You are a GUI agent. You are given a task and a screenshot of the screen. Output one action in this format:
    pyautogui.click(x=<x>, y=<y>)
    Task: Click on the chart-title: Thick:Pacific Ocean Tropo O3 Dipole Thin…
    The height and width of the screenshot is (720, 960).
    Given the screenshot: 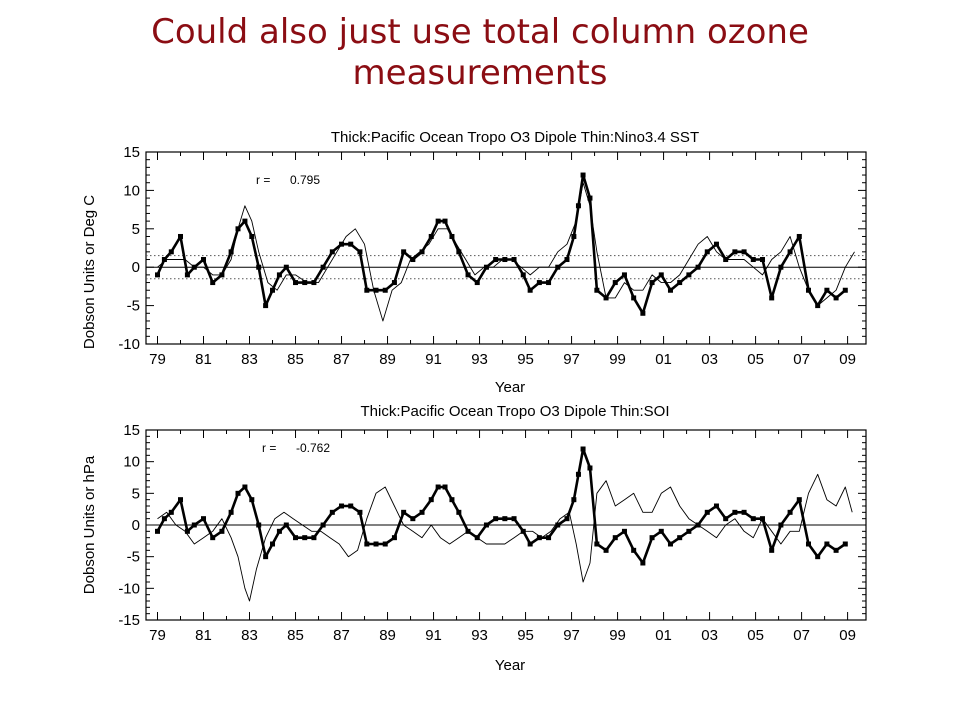 What is the action you would take?
    pyautogui.click(x=515, y=137)
    